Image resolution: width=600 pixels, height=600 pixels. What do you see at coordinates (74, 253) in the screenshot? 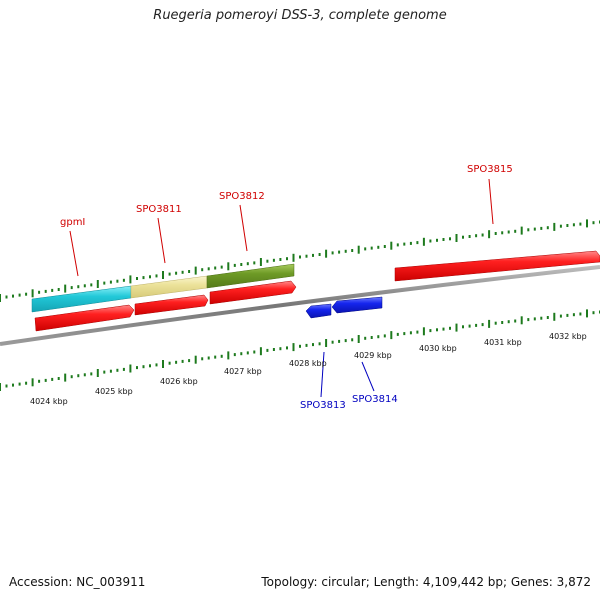
I see `gpmi-leader-line` at bounding box center [74, 253].